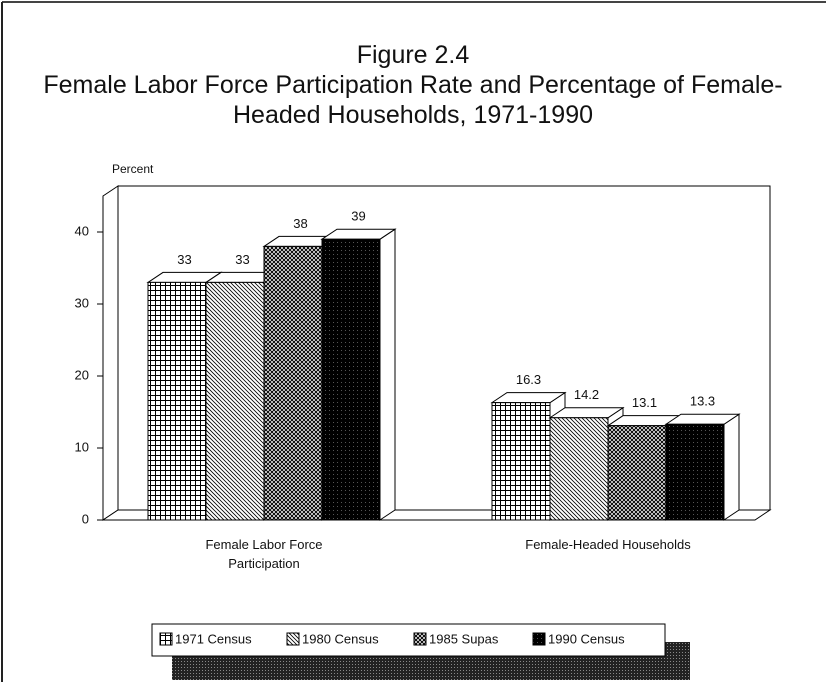 The image size is (826, 682). I want to click on legend-label: 1985 Supas, so click(464, 638).